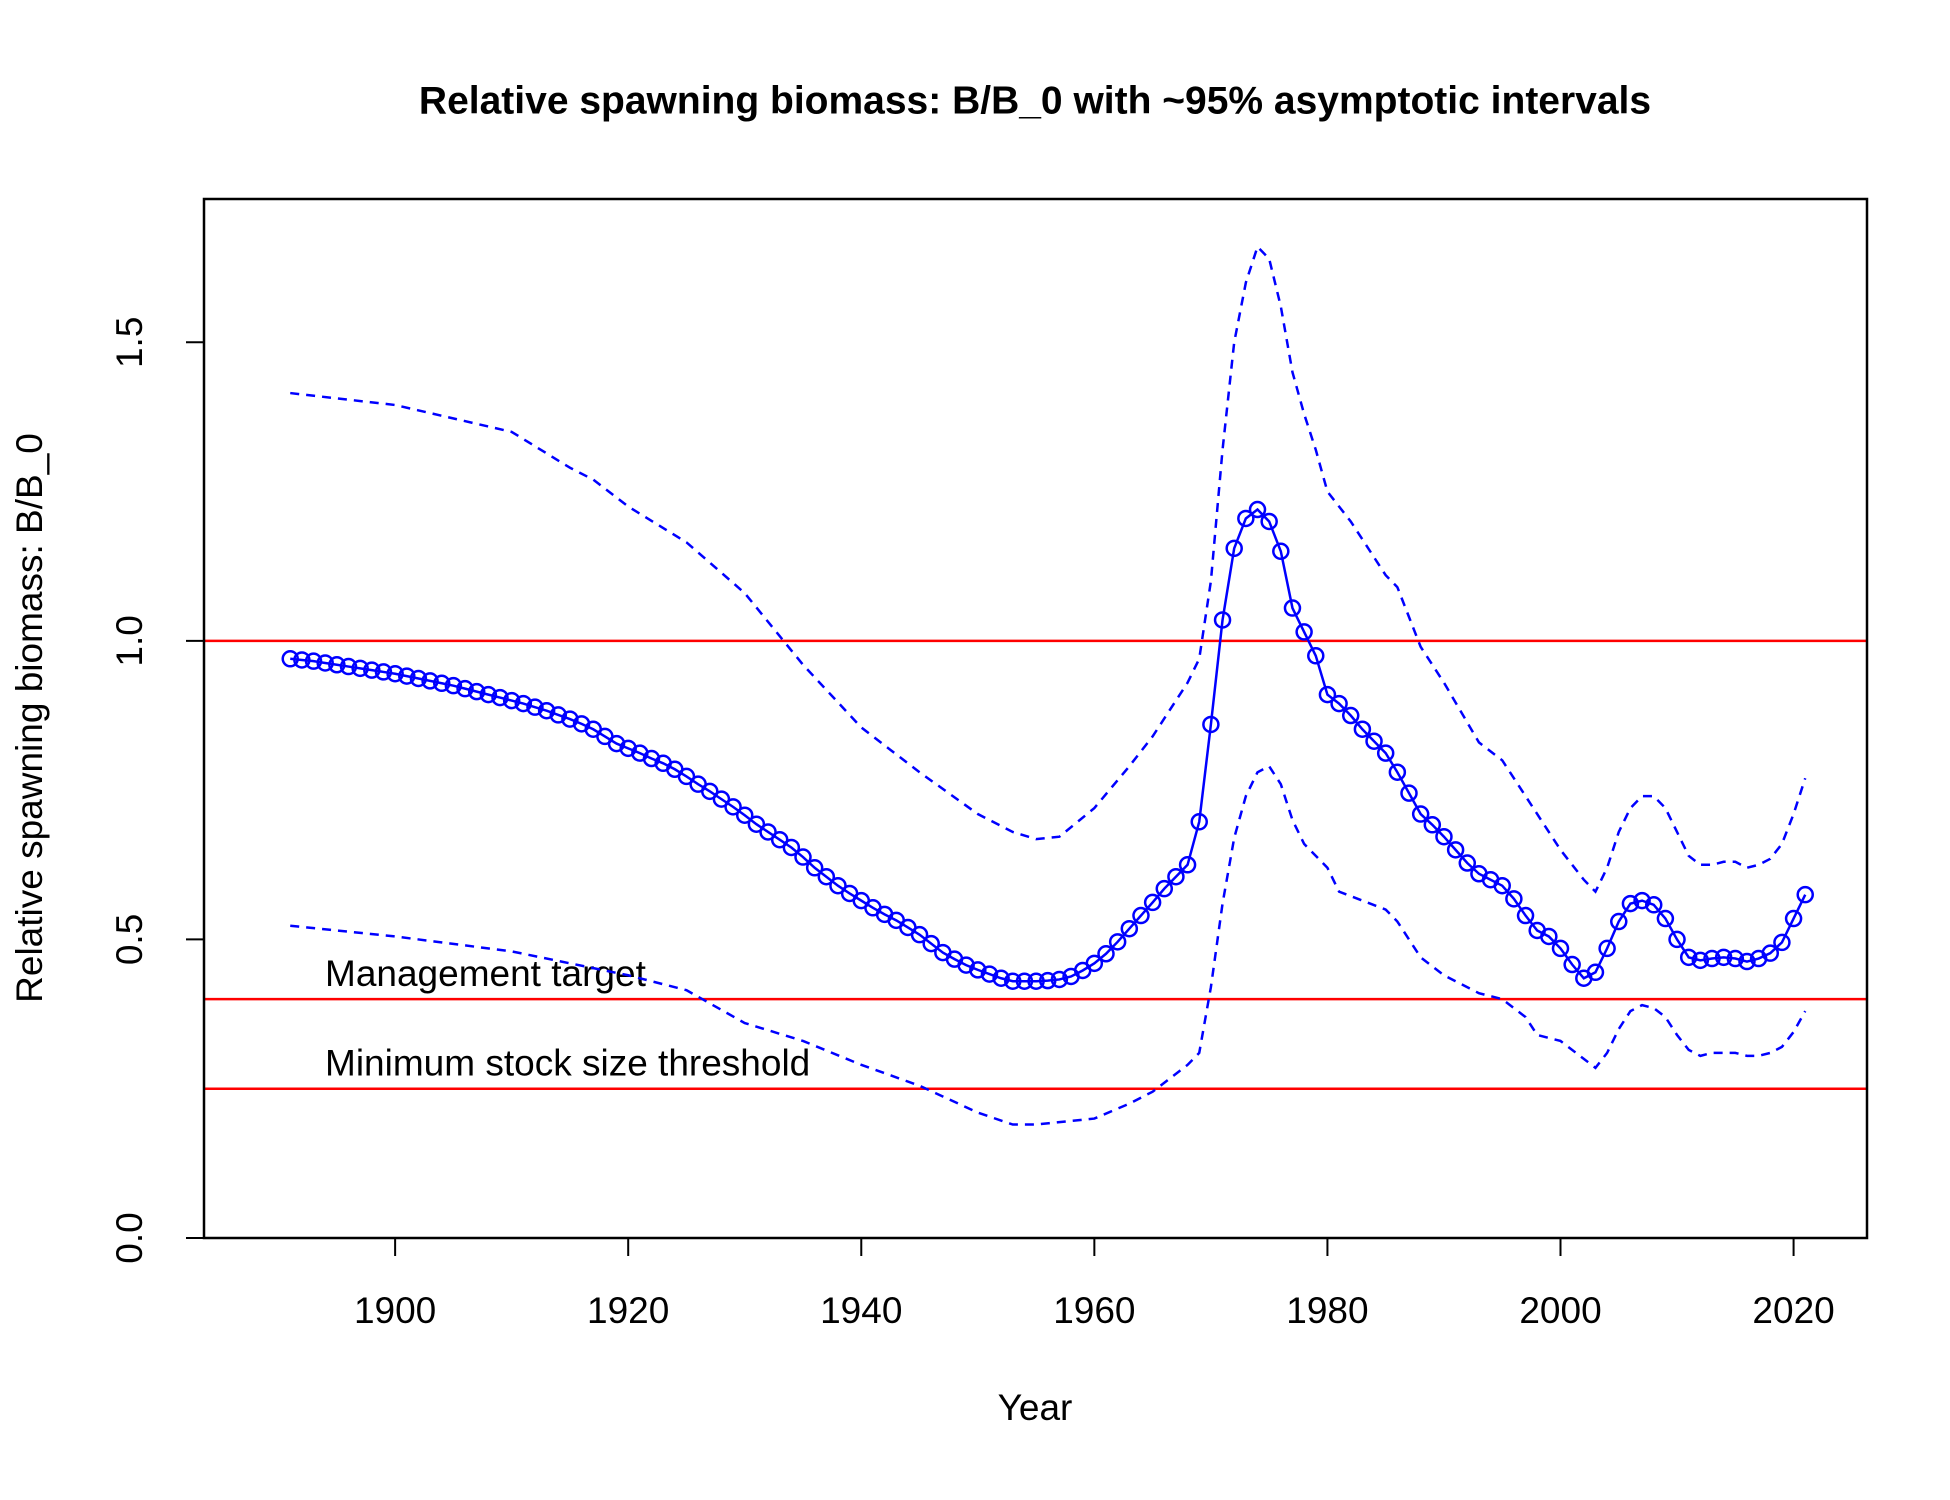 The image size is (1950, 1500). Describe the element at coordinates (628, 1310) in the screenshot. I see `x-tick-label: 1920` at that location.